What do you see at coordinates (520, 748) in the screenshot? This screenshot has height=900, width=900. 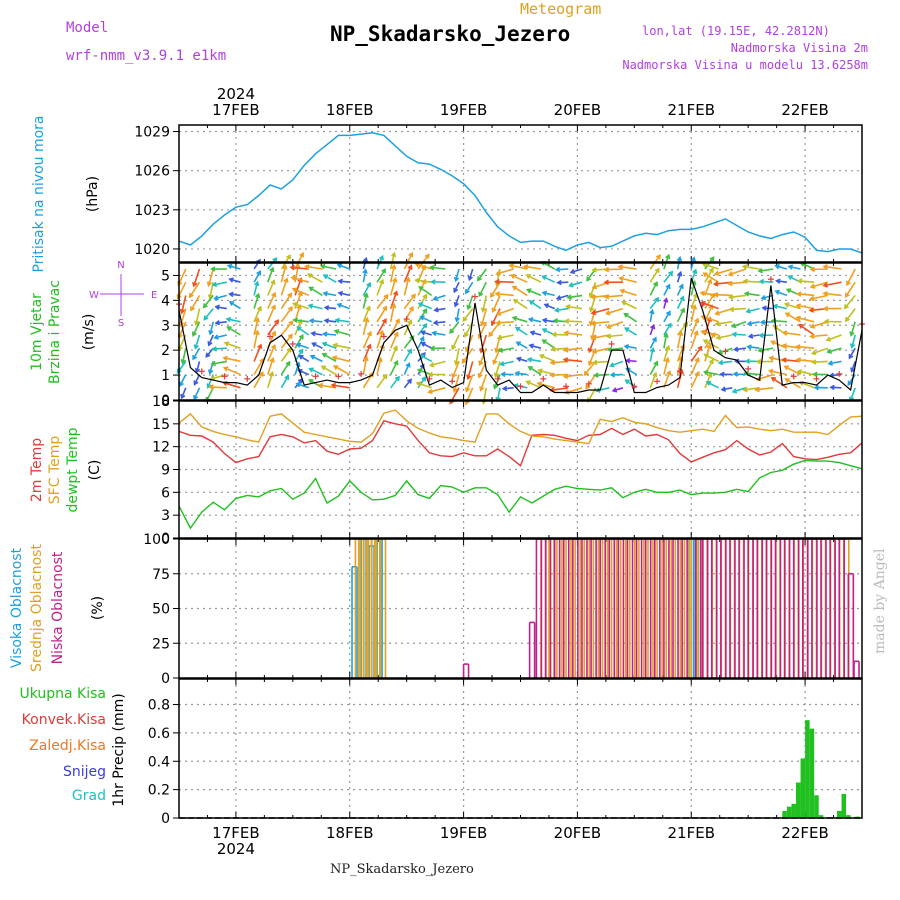 I see `panel-frame` at bounding box center [520, 748].